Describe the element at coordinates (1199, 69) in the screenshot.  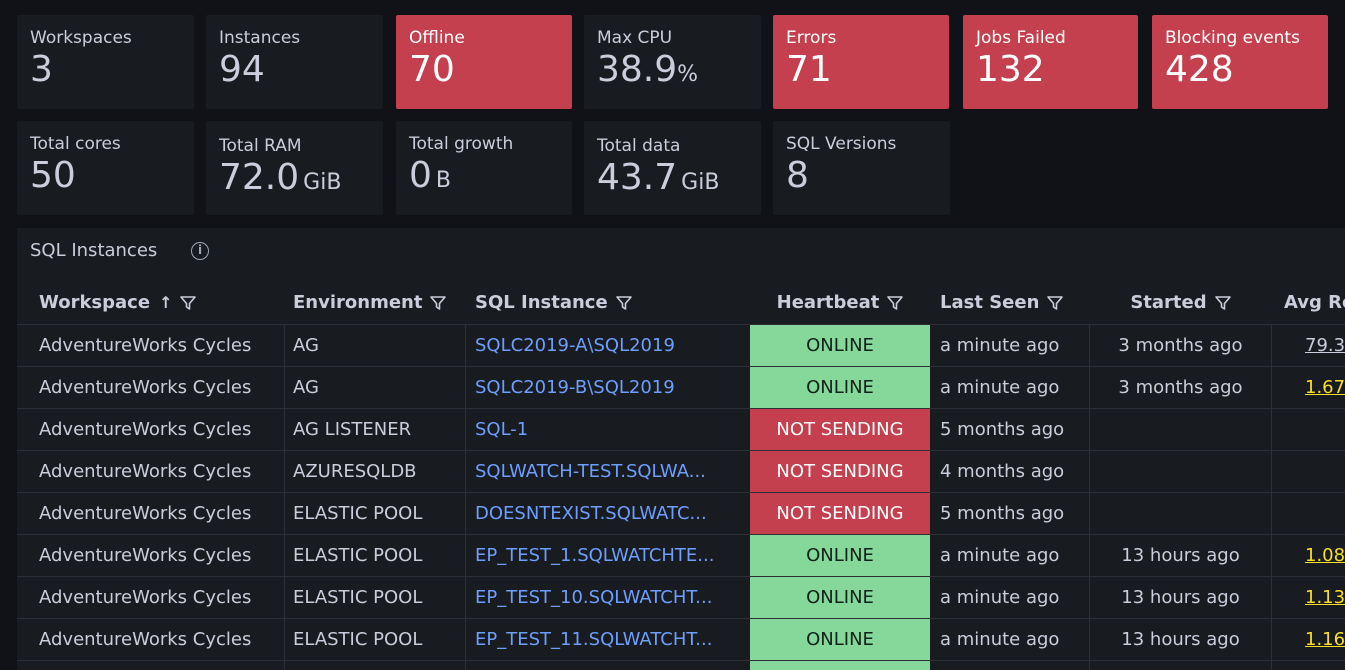
I see `stat-value: 428` at that location.